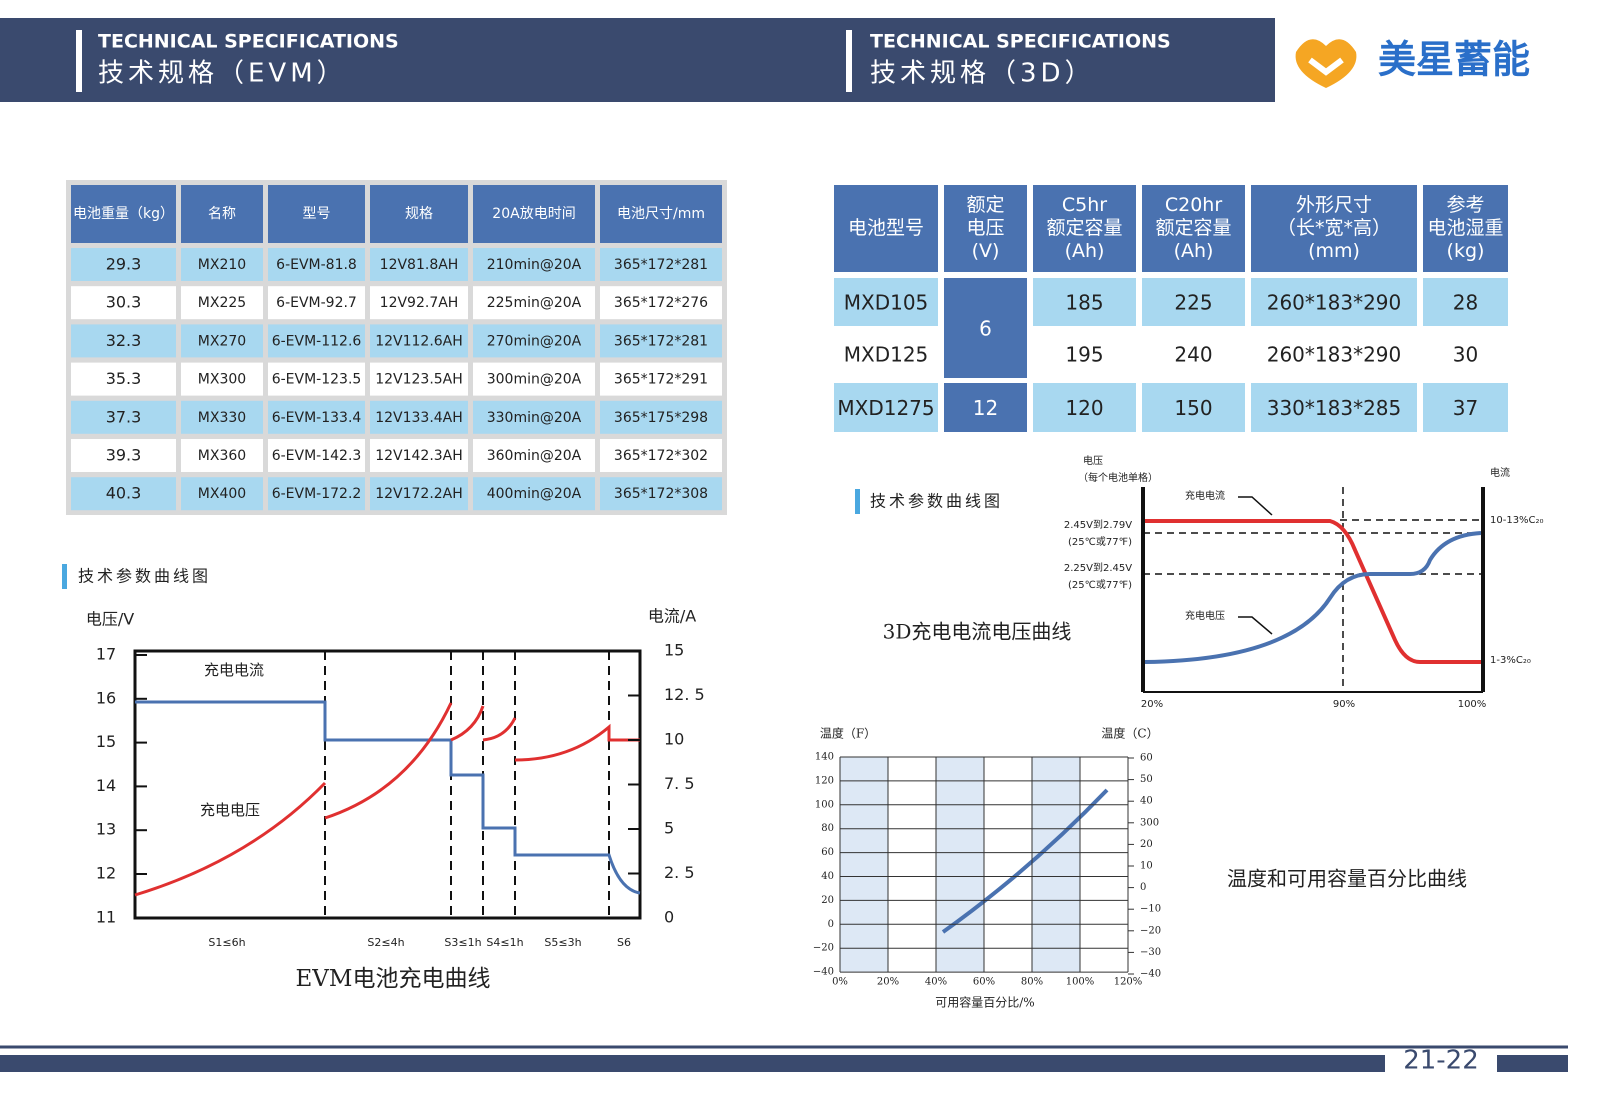  Describe the element at coordinates (985, 329) in the screenshot. I see `cell-text: 6` at that location.